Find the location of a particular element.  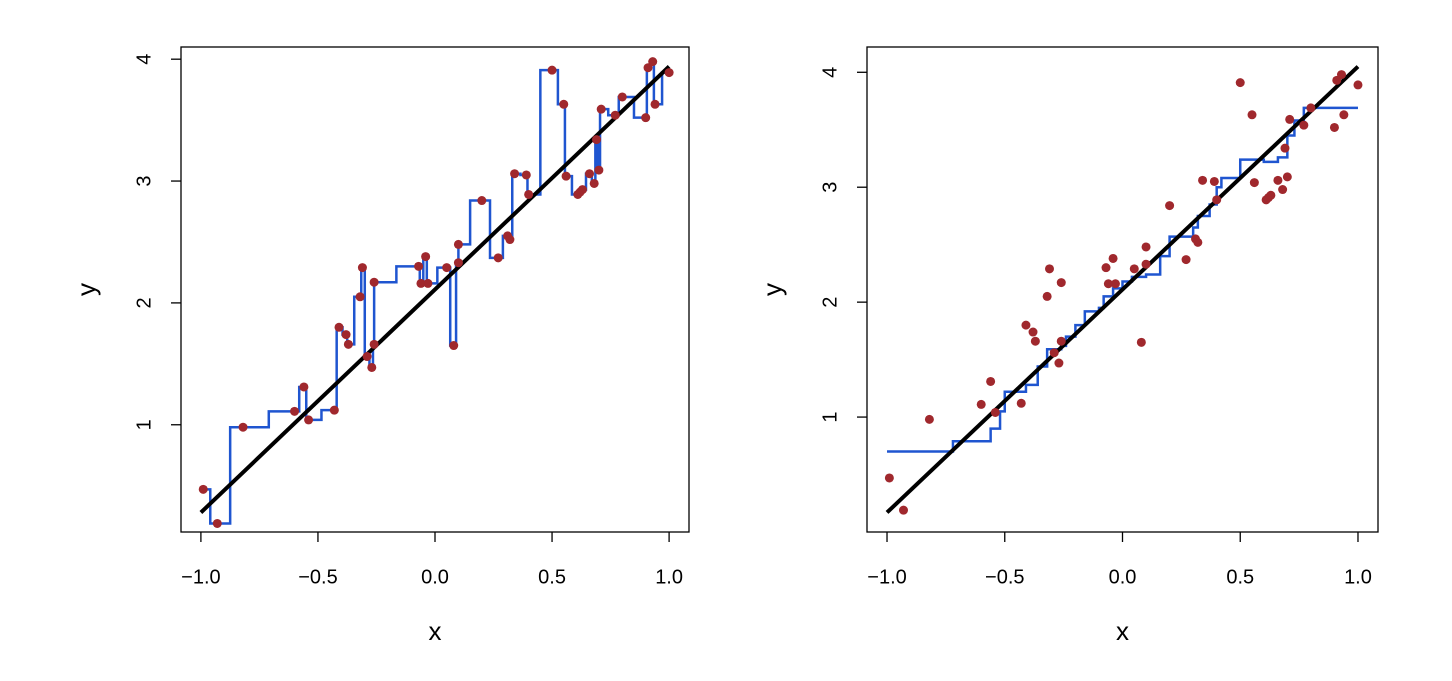

x-tick-label: −0.5 is located at coordinates (317, 577).